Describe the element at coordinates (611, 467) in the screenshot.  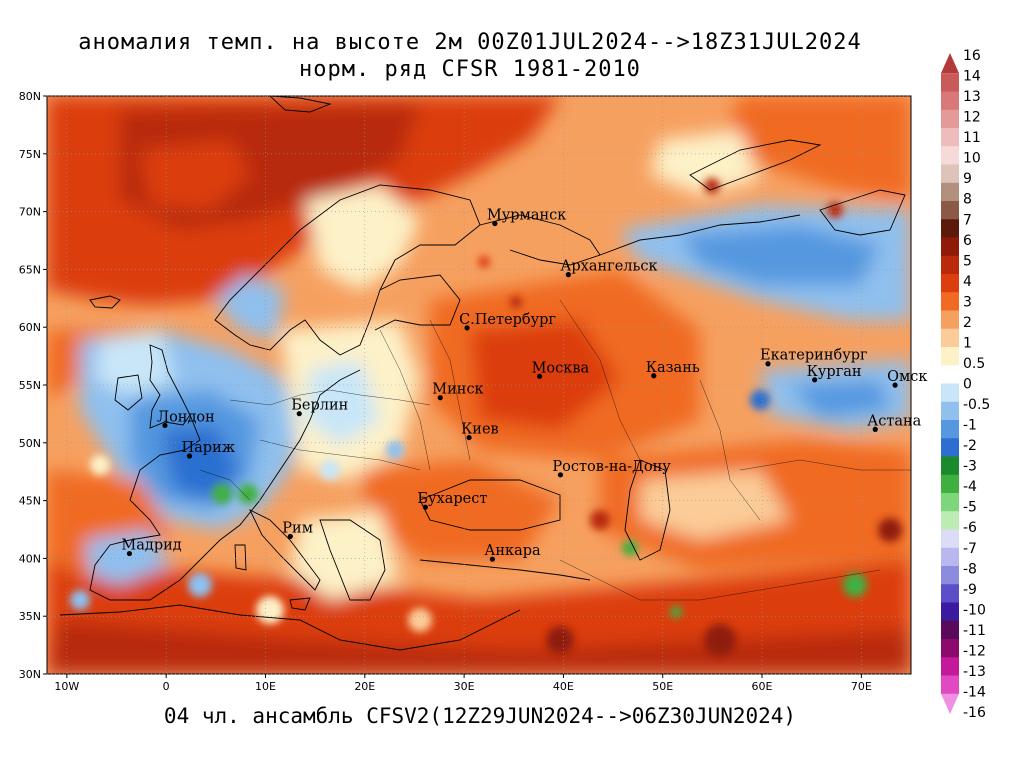
I see `city-label: Ростов-на-Дону` at that location.